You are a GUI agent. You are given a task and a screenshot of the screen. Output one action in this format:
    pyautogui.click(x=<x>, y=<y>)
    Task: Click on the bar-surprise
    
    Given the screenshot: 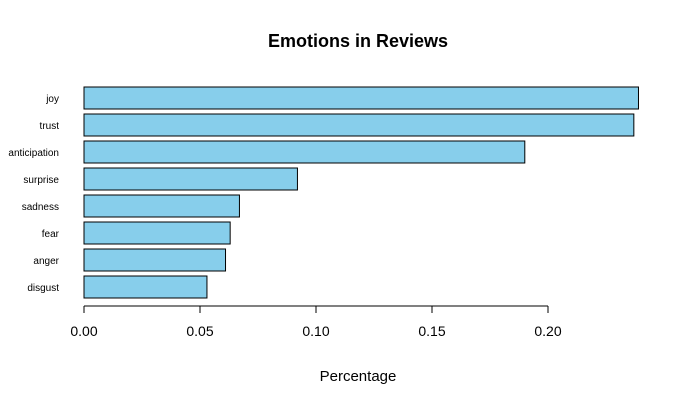 What is the action you would take?
    pyautogui.click(x=190, y=179)
    